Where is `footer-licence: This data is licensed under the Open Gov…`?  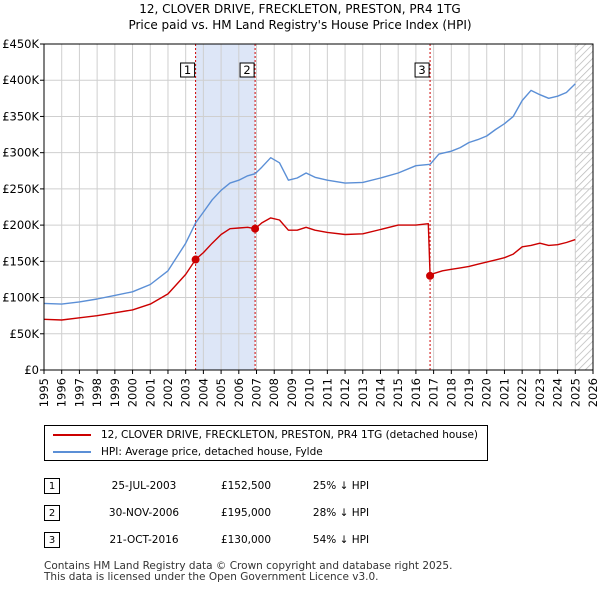 footer-licence: This data is licensed under the Open Gov… is located at coordinates (211, 577).